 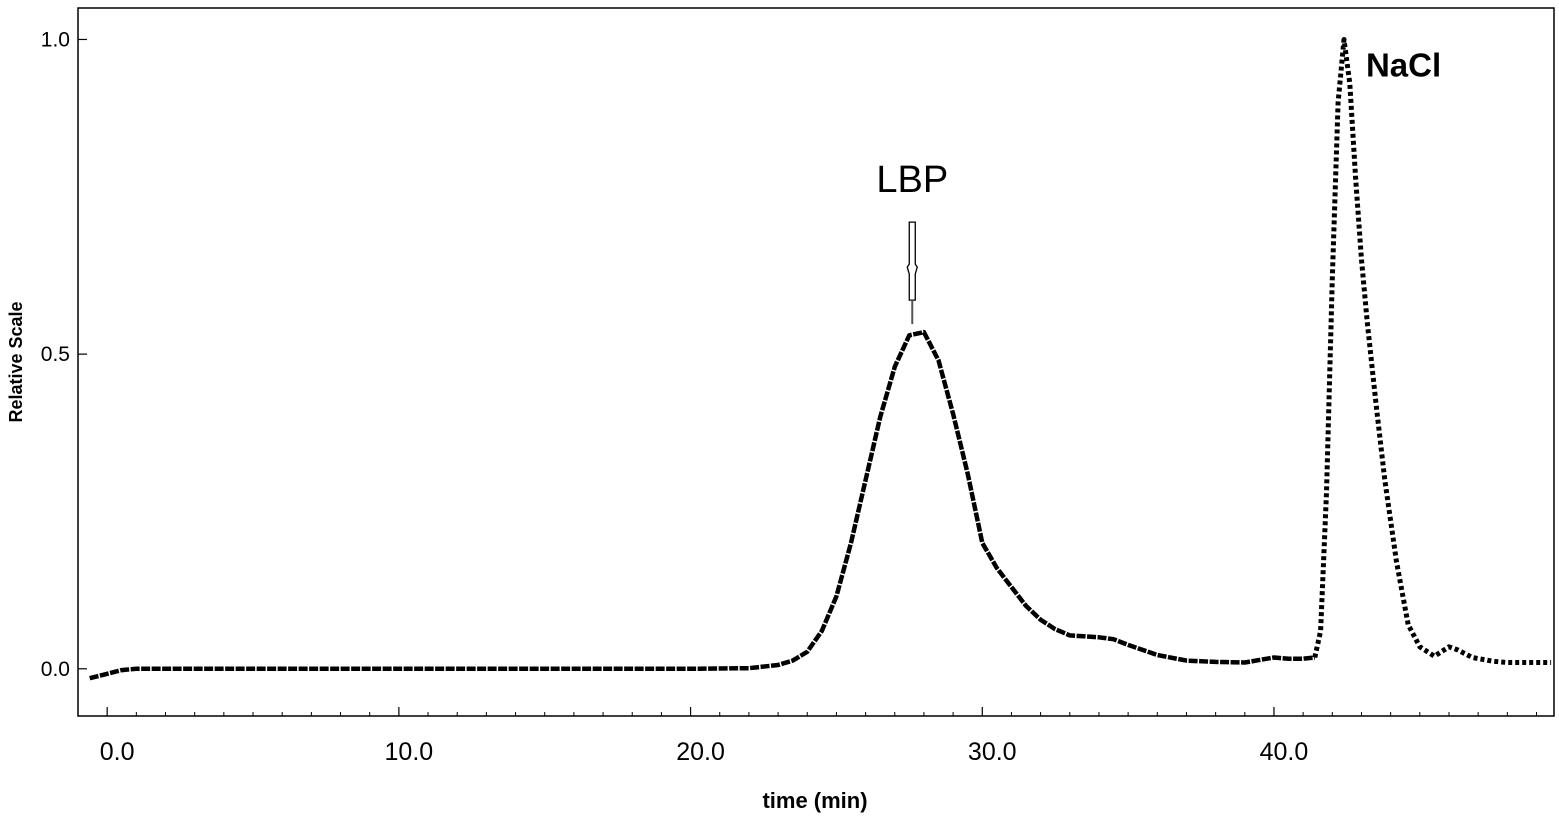 What do you see at coordinates (409, 752) in the screenshot?
I see `x-tick-label: 10.0` at bounding box center [409, 752].